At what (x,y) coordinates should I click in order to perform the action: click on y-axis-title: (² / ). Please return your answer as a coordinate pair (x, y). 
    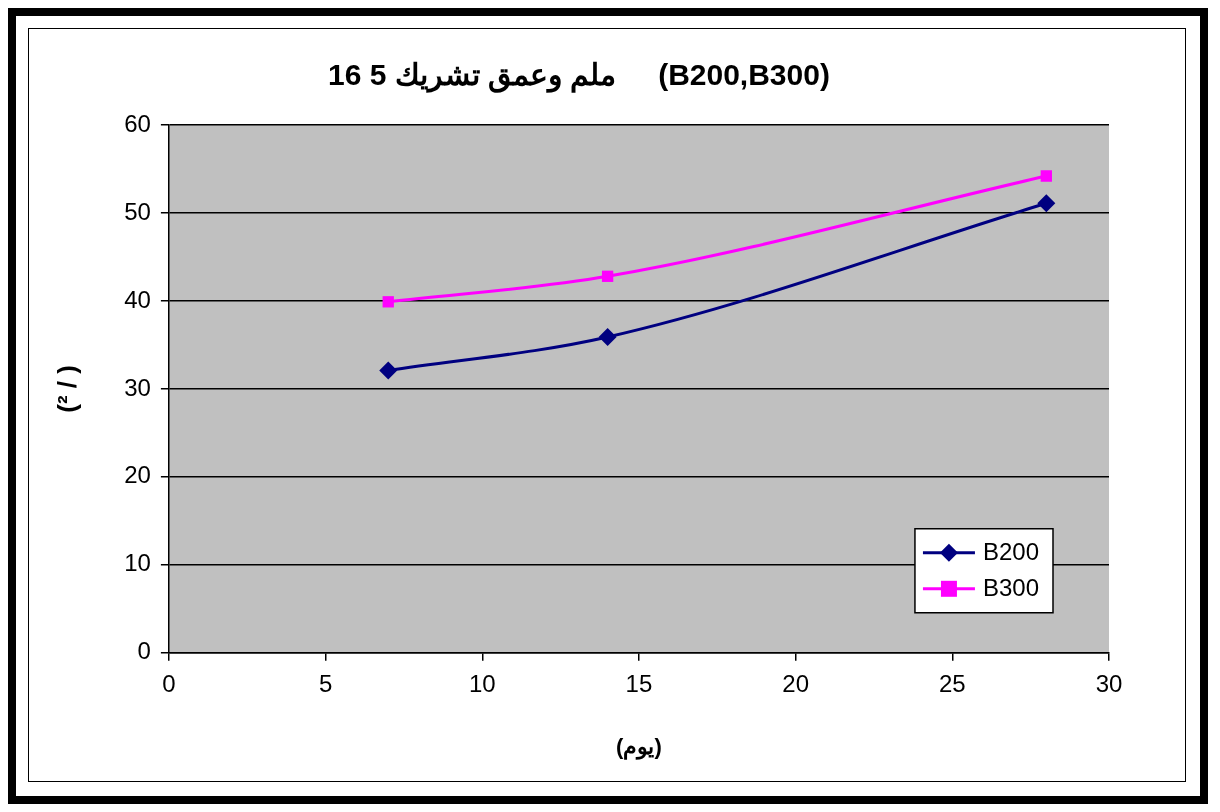
    Looking at the image, I should click on (66, 389).